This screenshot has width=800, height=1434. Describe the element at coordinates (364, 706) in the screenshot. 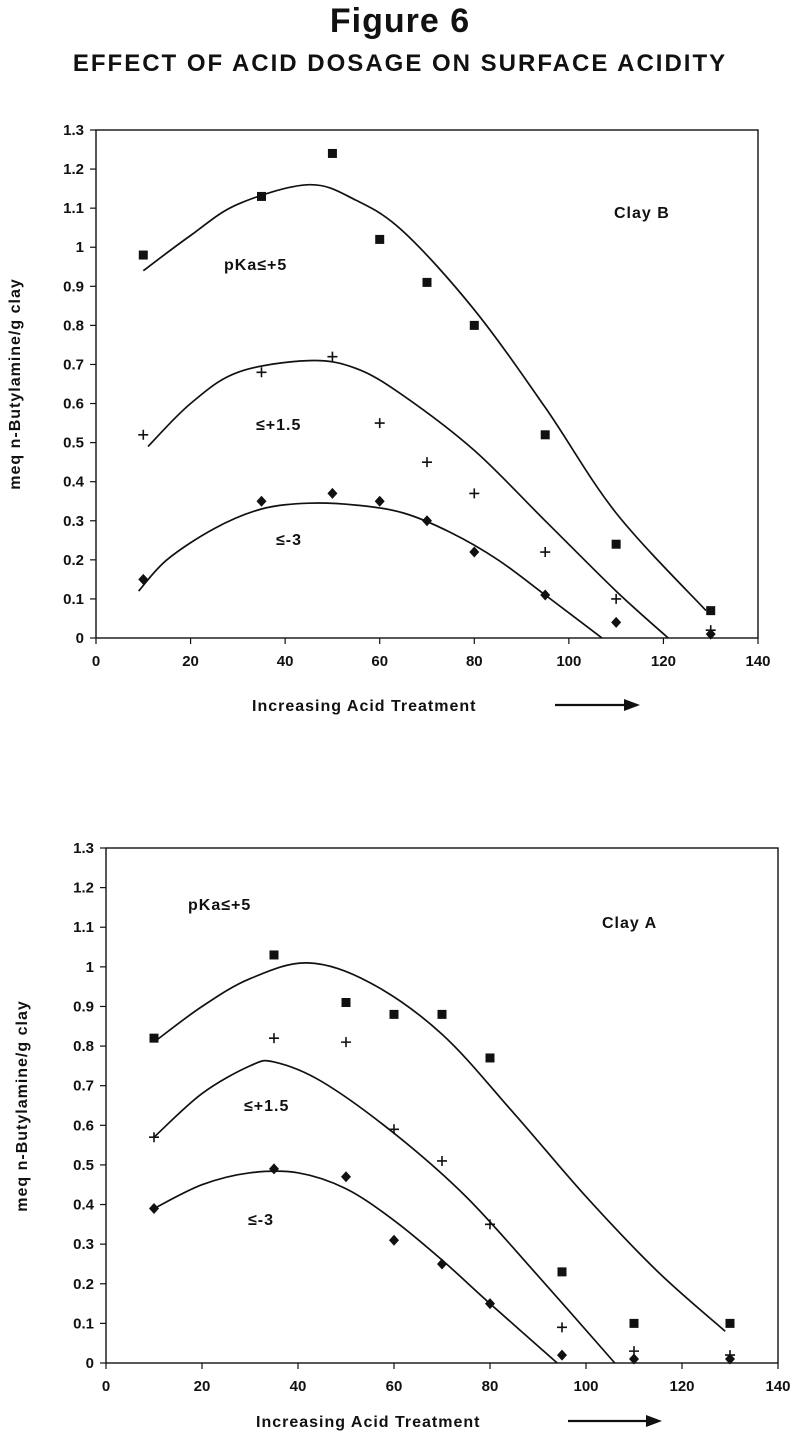

I see `x-axis-label: Increasing Acid Treatment` at that location.